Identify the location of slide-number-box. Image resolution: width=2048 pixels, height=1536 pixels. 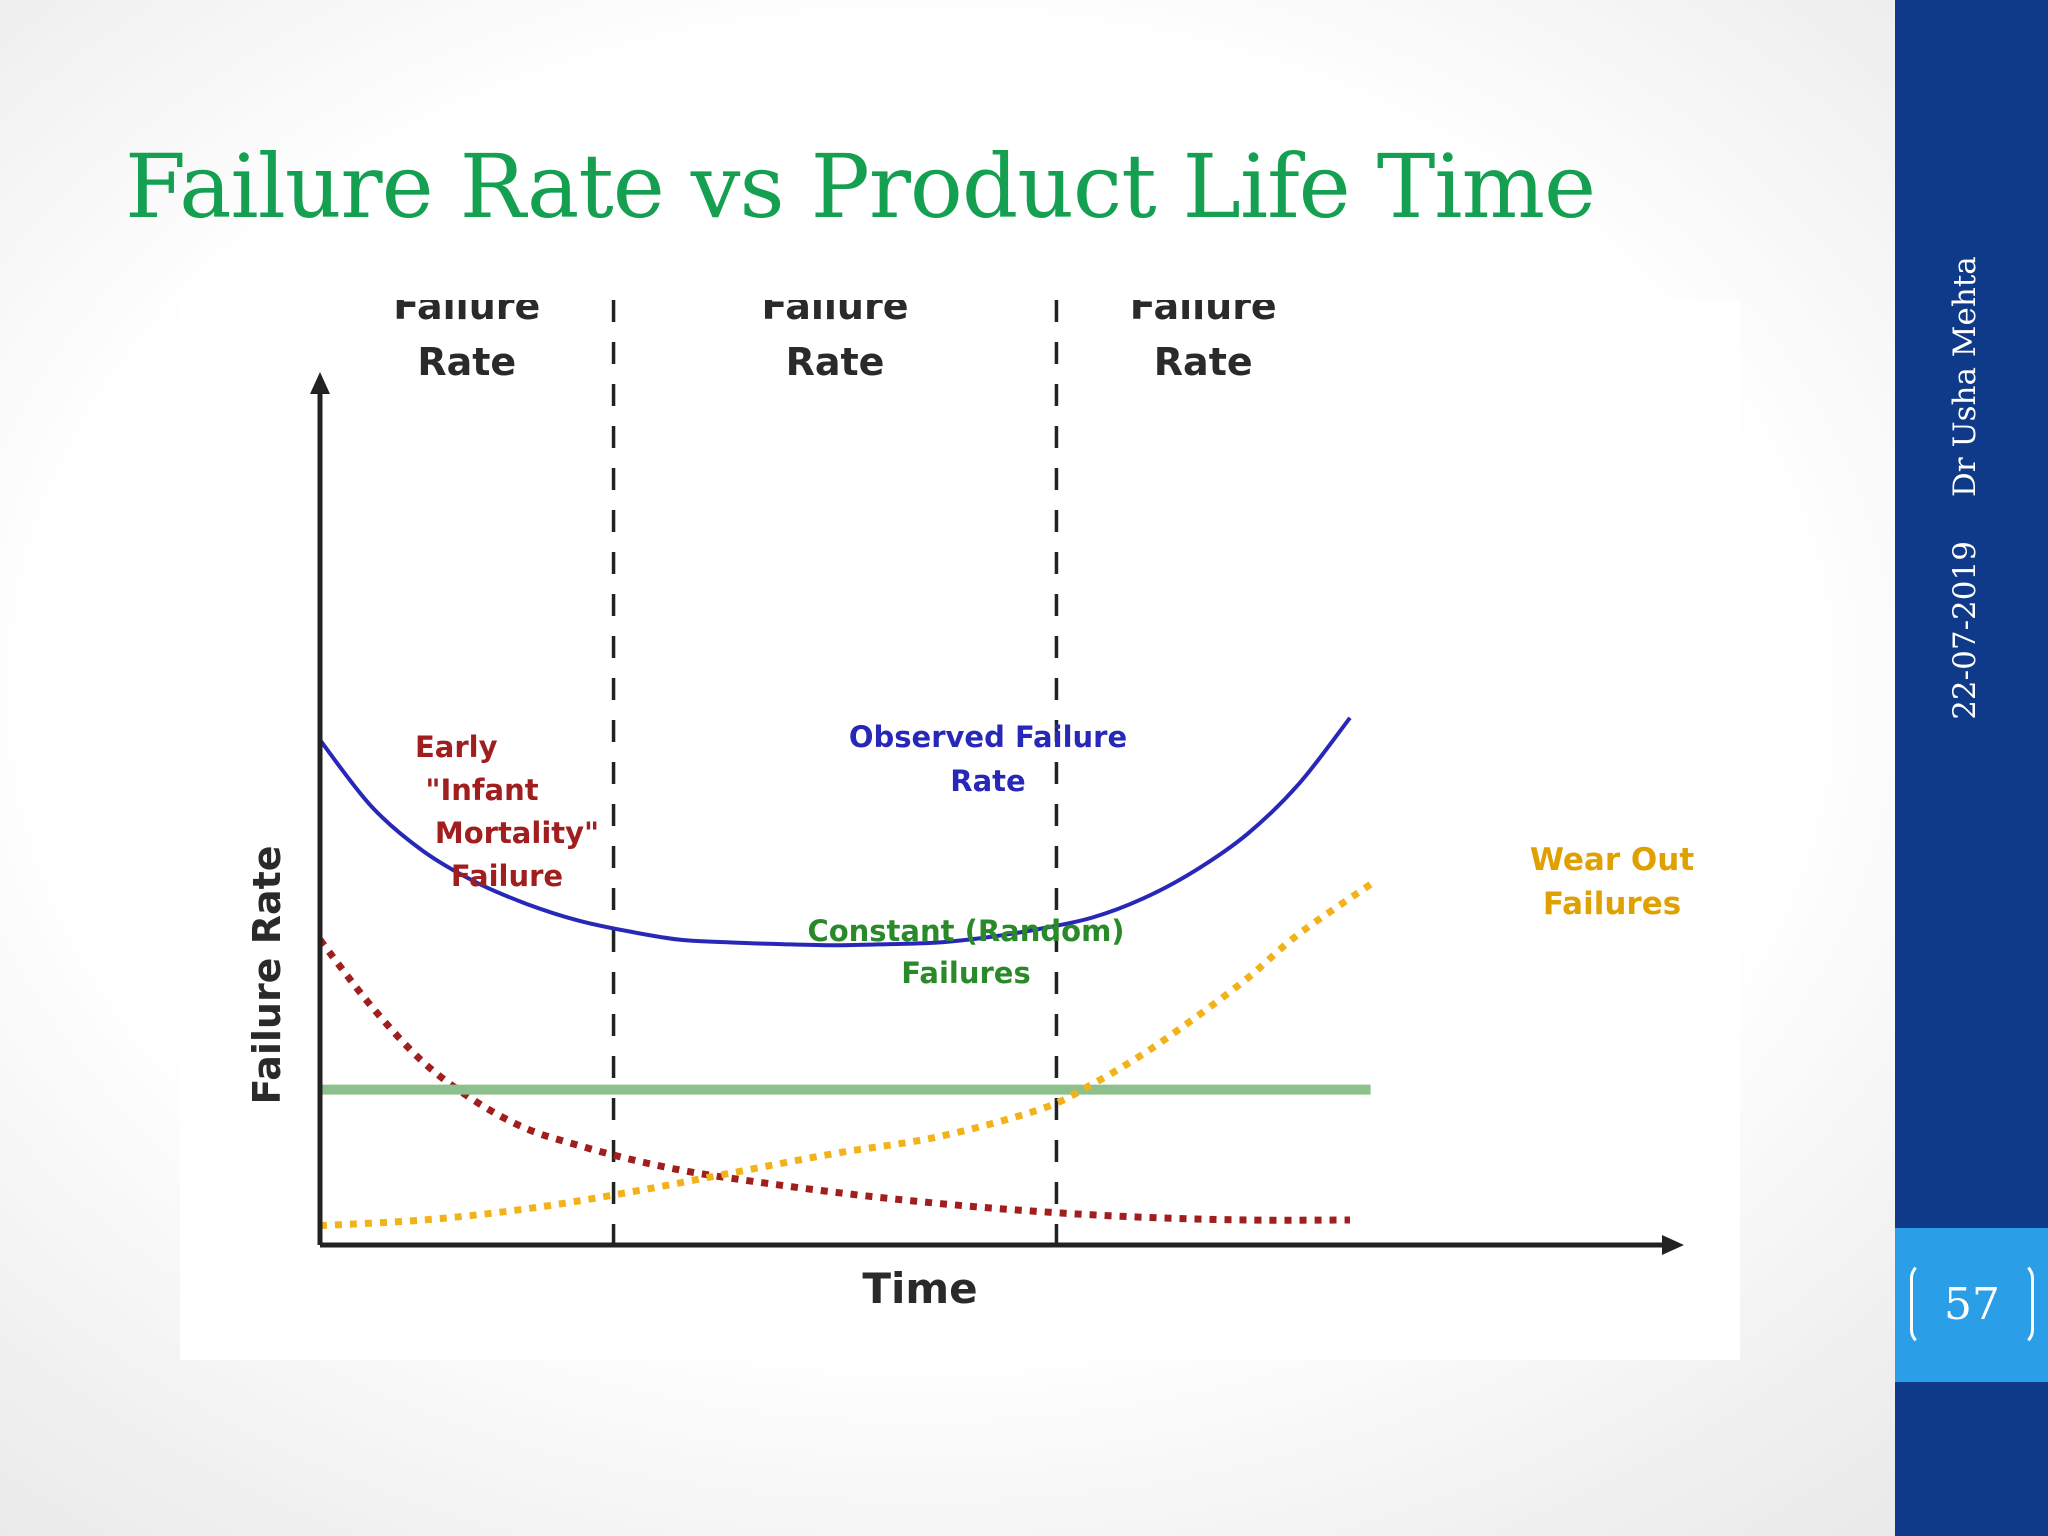
(1971, 1305).